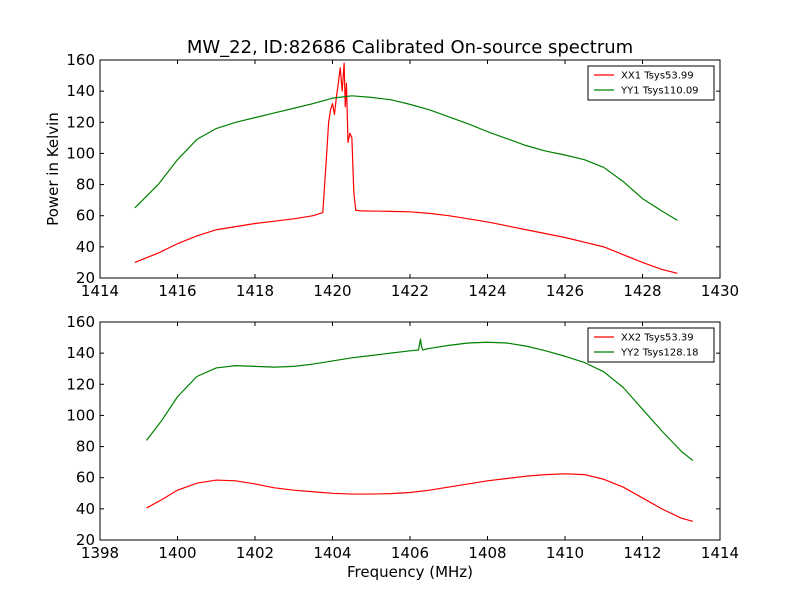 Image resolution: width=800 pixels, height=600 pixels. Describe the element at coordinates (80, 415) in the screenshot. I see `bottom-y-tick-label: 100` at that location.